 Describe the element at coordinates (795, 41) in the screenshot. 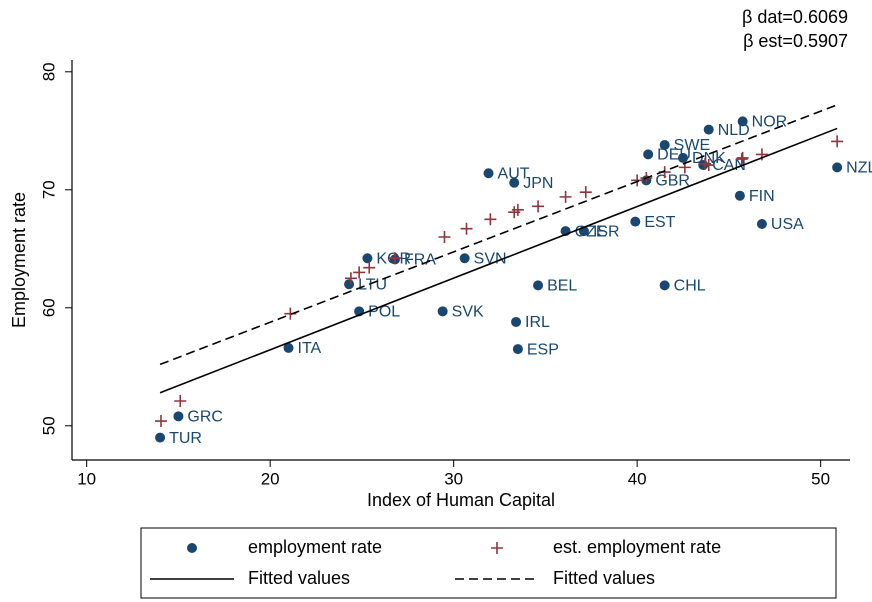

I see `annotation: β est=0.5907` at that location.